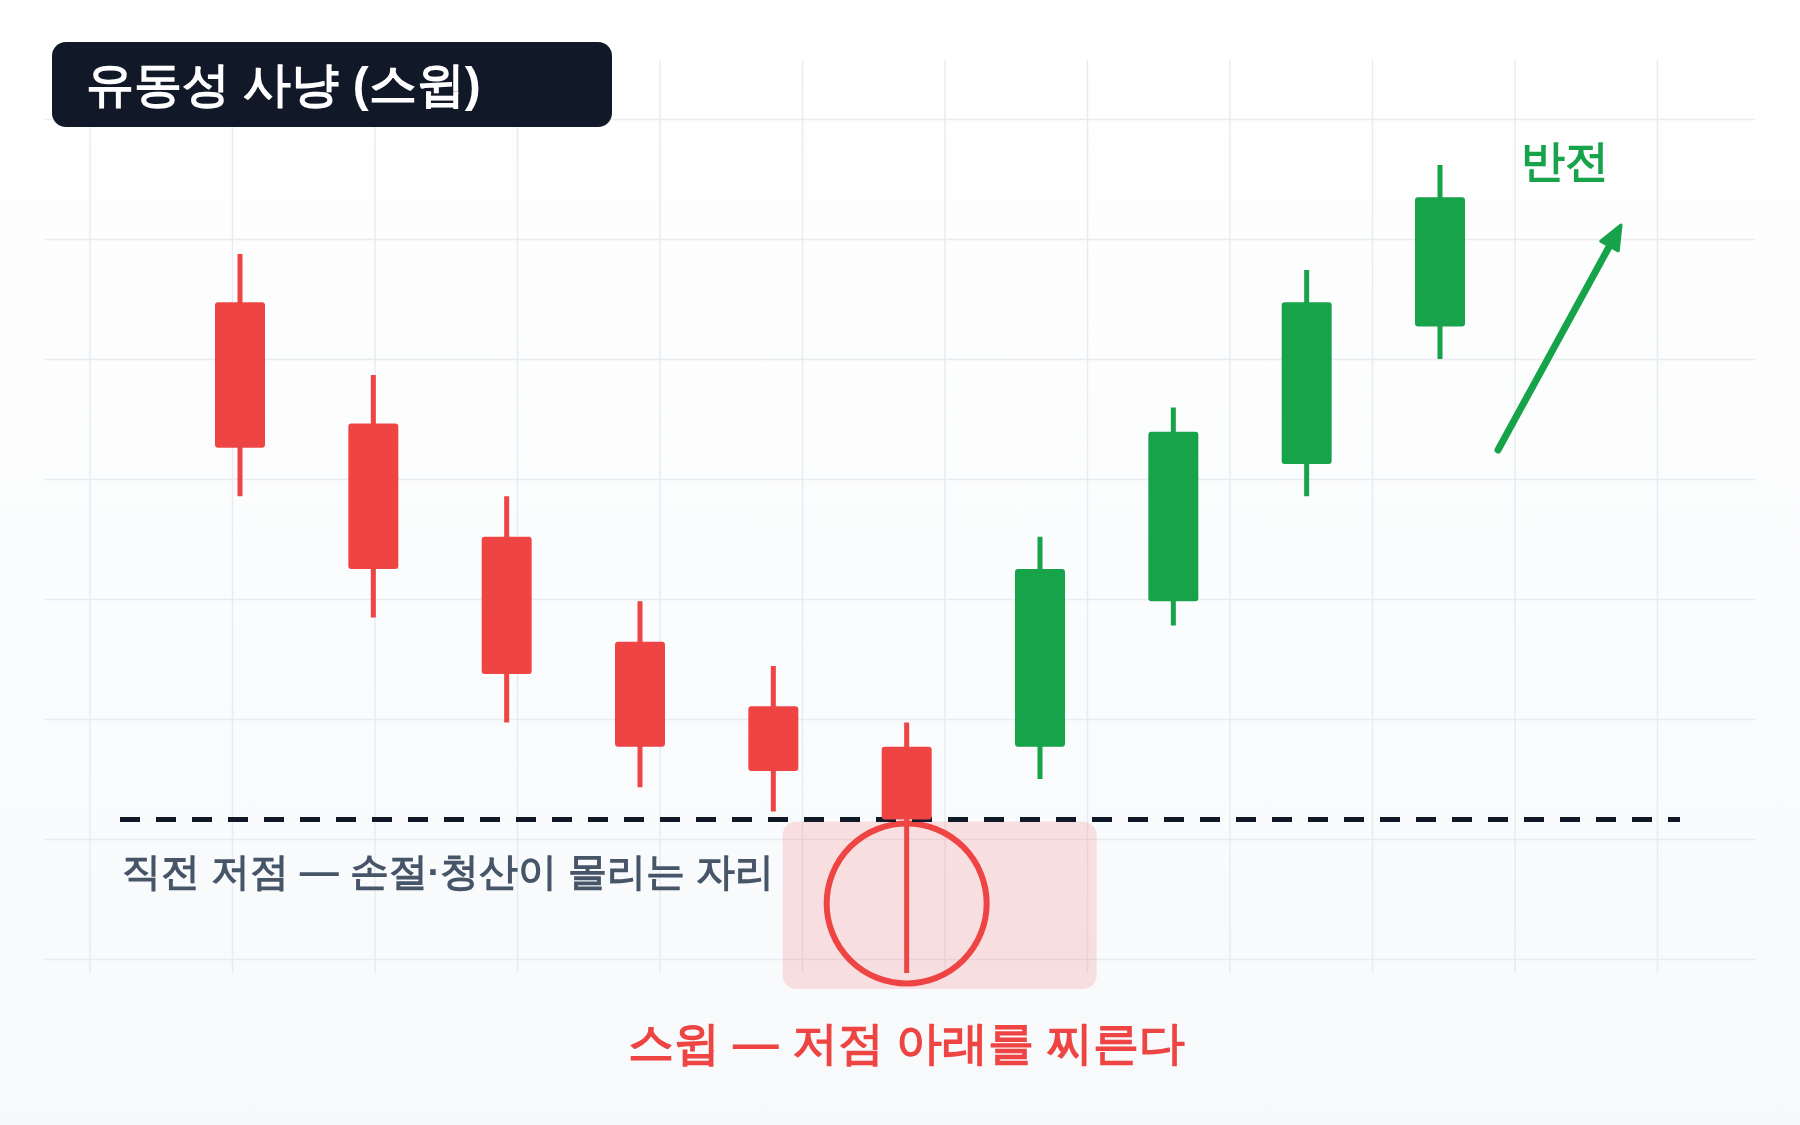 This screenshot has height=1125, width=1800. I want to click on annotation: 반전, so click(1565, 160).